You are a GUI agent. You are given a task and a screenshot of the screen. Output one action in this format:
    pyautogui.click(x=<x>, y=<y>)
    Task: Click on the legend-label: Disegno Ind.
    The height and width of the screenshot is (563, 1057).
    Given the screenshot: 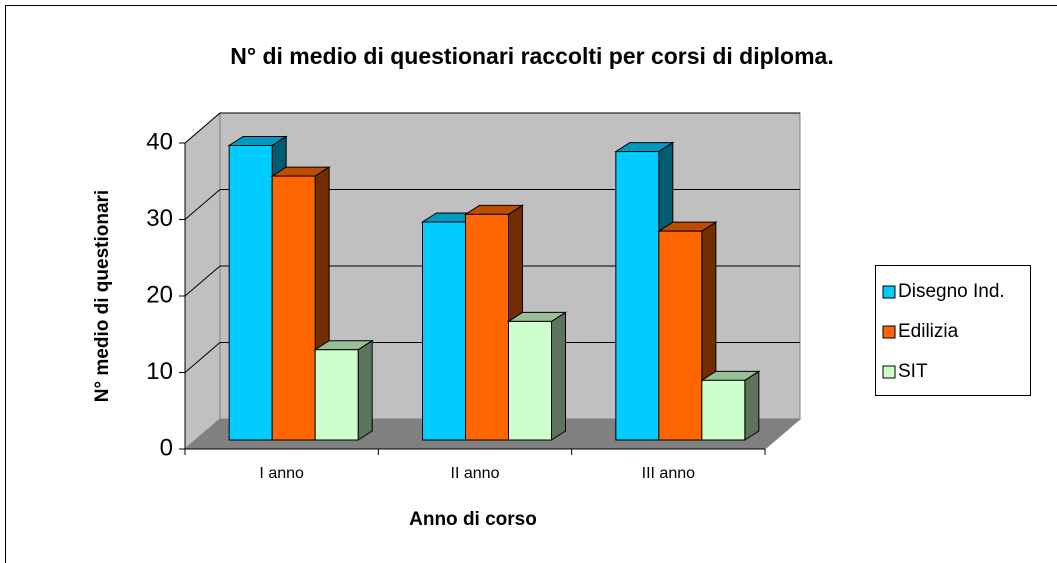 What is the action you would take?
    pyautogui.click(x=951, y=291)
    